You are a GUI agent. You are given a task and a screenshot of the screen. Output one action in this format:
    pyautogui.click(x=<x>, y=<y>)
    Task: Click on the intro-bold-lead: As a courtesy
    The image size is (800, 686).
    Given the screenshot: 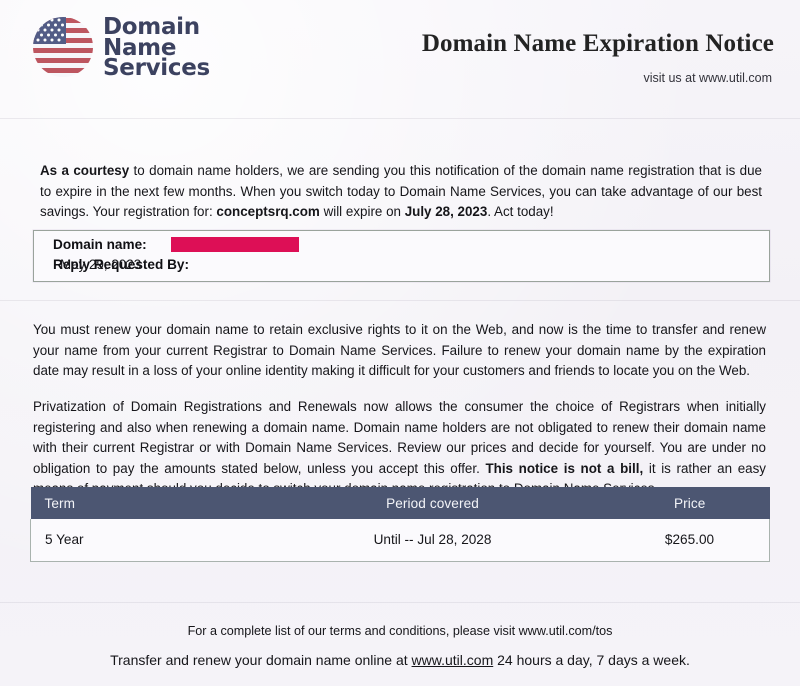 What is the action you would take?
    pyautogui.click(x=85, y=171)
    